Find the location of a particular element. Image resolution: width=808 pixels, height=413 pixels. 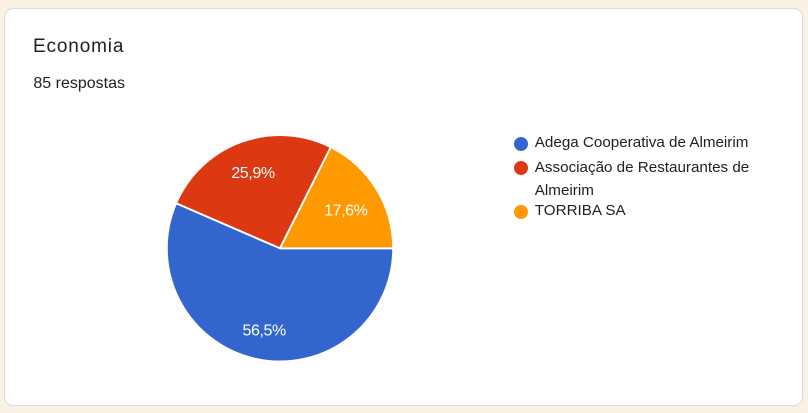

svg-text: 25,9% is located at coordinates (253, 173).